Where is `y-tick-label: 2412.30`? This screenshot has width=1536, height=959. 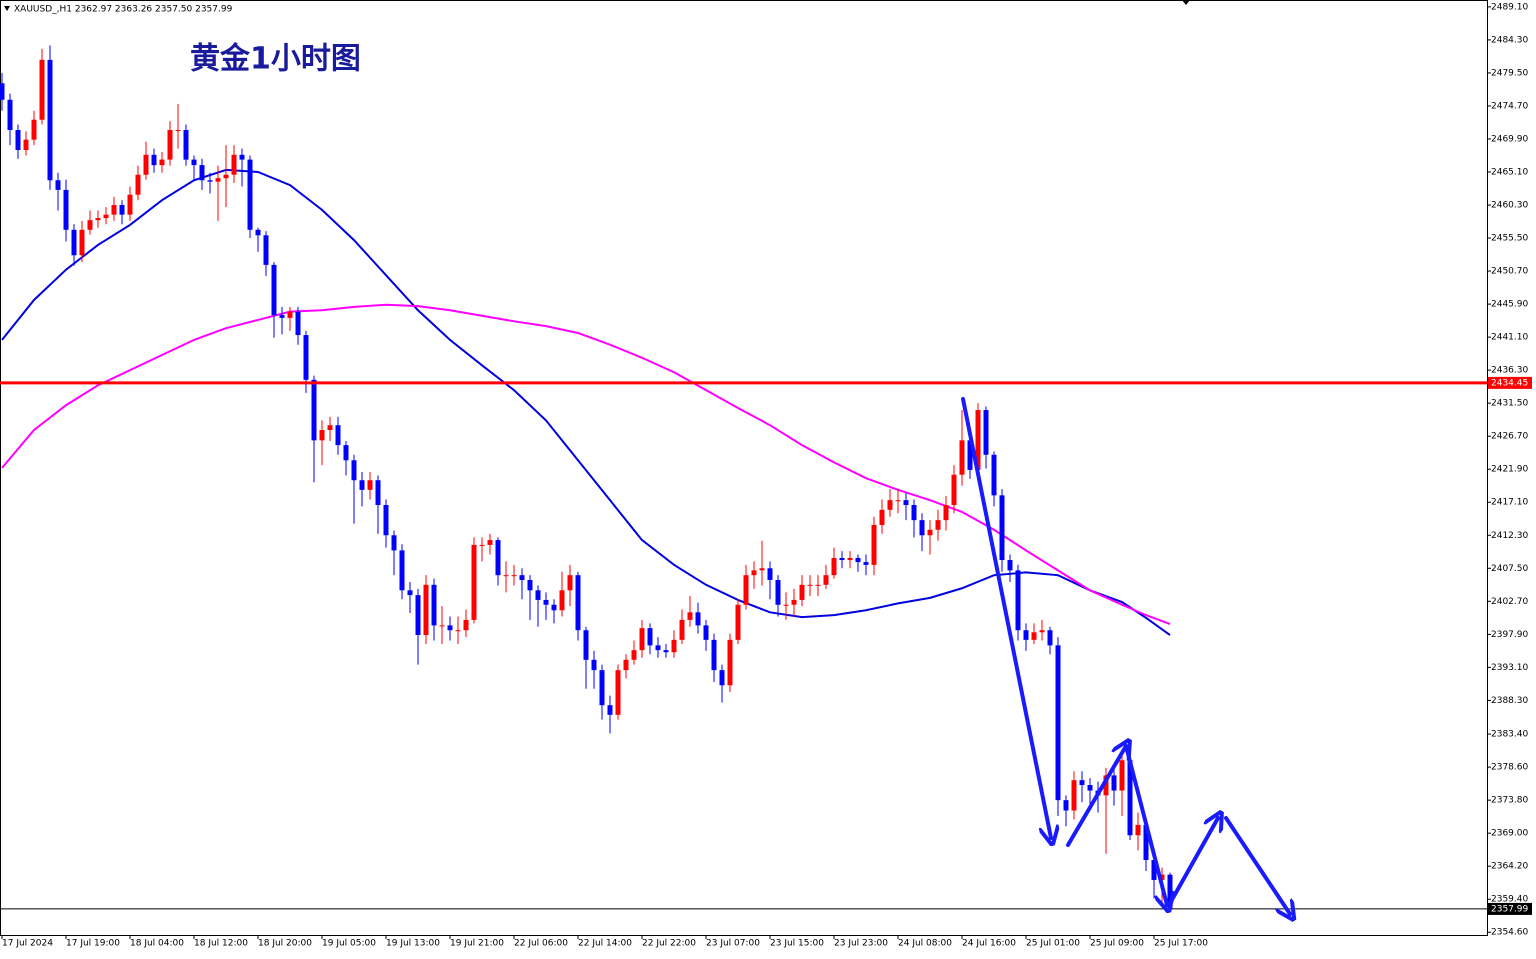
y-tick-label: 2412.30 is located at coordinates (1509, 536).